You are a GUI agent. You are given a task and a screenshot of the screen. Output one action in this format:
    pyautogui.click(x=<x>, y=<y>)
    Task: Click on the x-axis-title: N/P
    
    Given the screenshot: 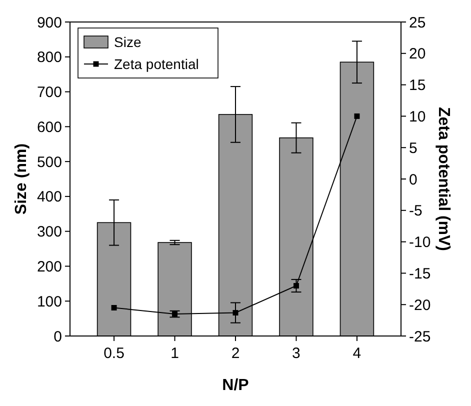 What is the action you would take?
    pyautogui.click(x=236, y=385)
    